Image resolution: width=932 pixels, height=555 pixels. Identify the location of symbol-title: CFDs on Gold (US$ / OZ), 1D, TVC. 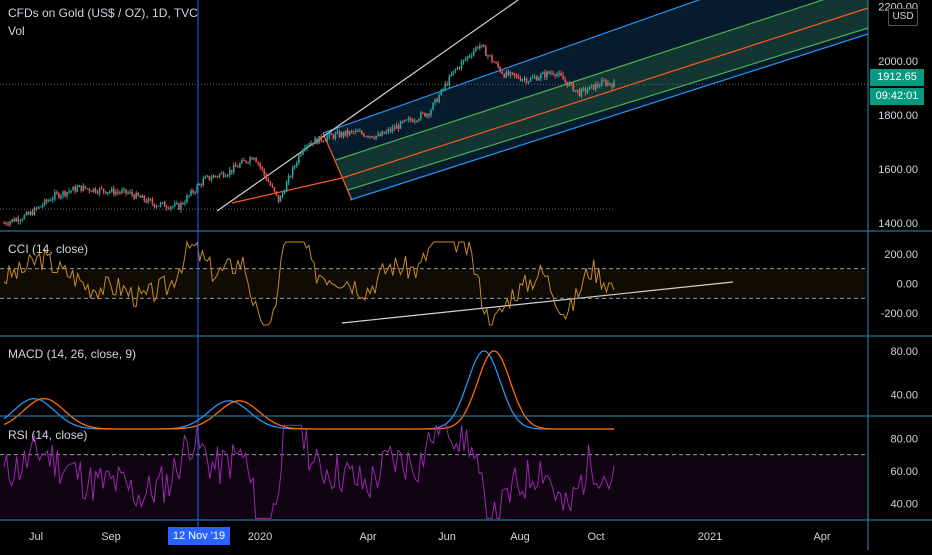
(103, 13).